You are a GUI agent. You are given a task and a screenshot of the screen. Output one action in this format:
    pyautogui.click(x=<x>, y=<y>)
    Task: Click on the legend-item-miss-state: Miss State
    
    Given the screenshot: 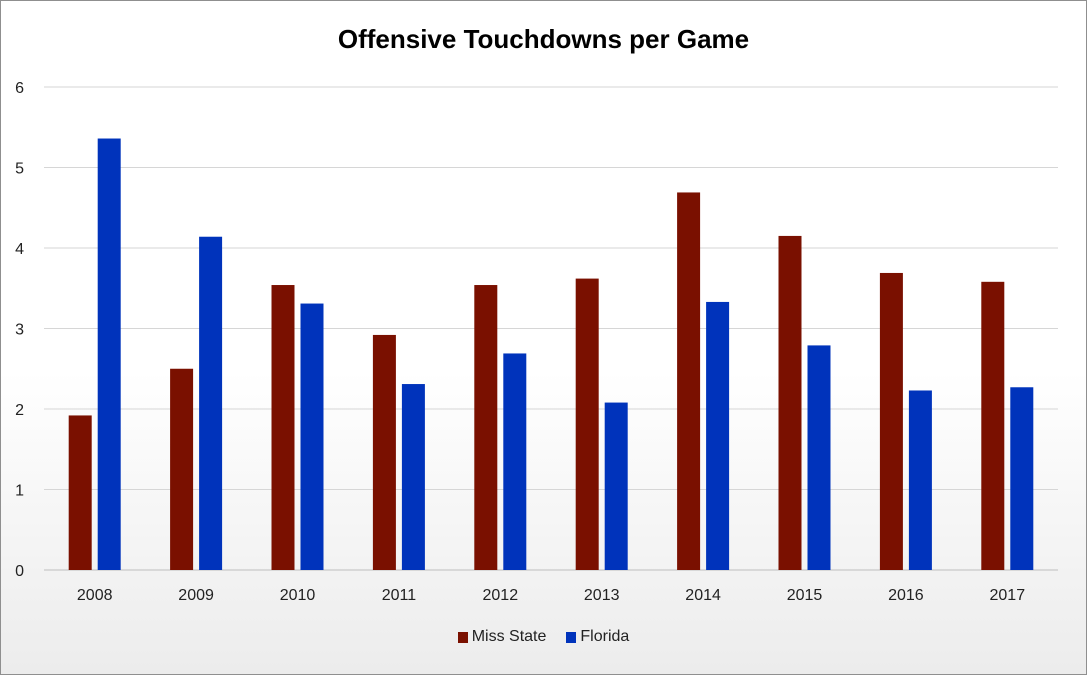 What is the action you would take?
    pyautogui.click(x=502, y=637)
    